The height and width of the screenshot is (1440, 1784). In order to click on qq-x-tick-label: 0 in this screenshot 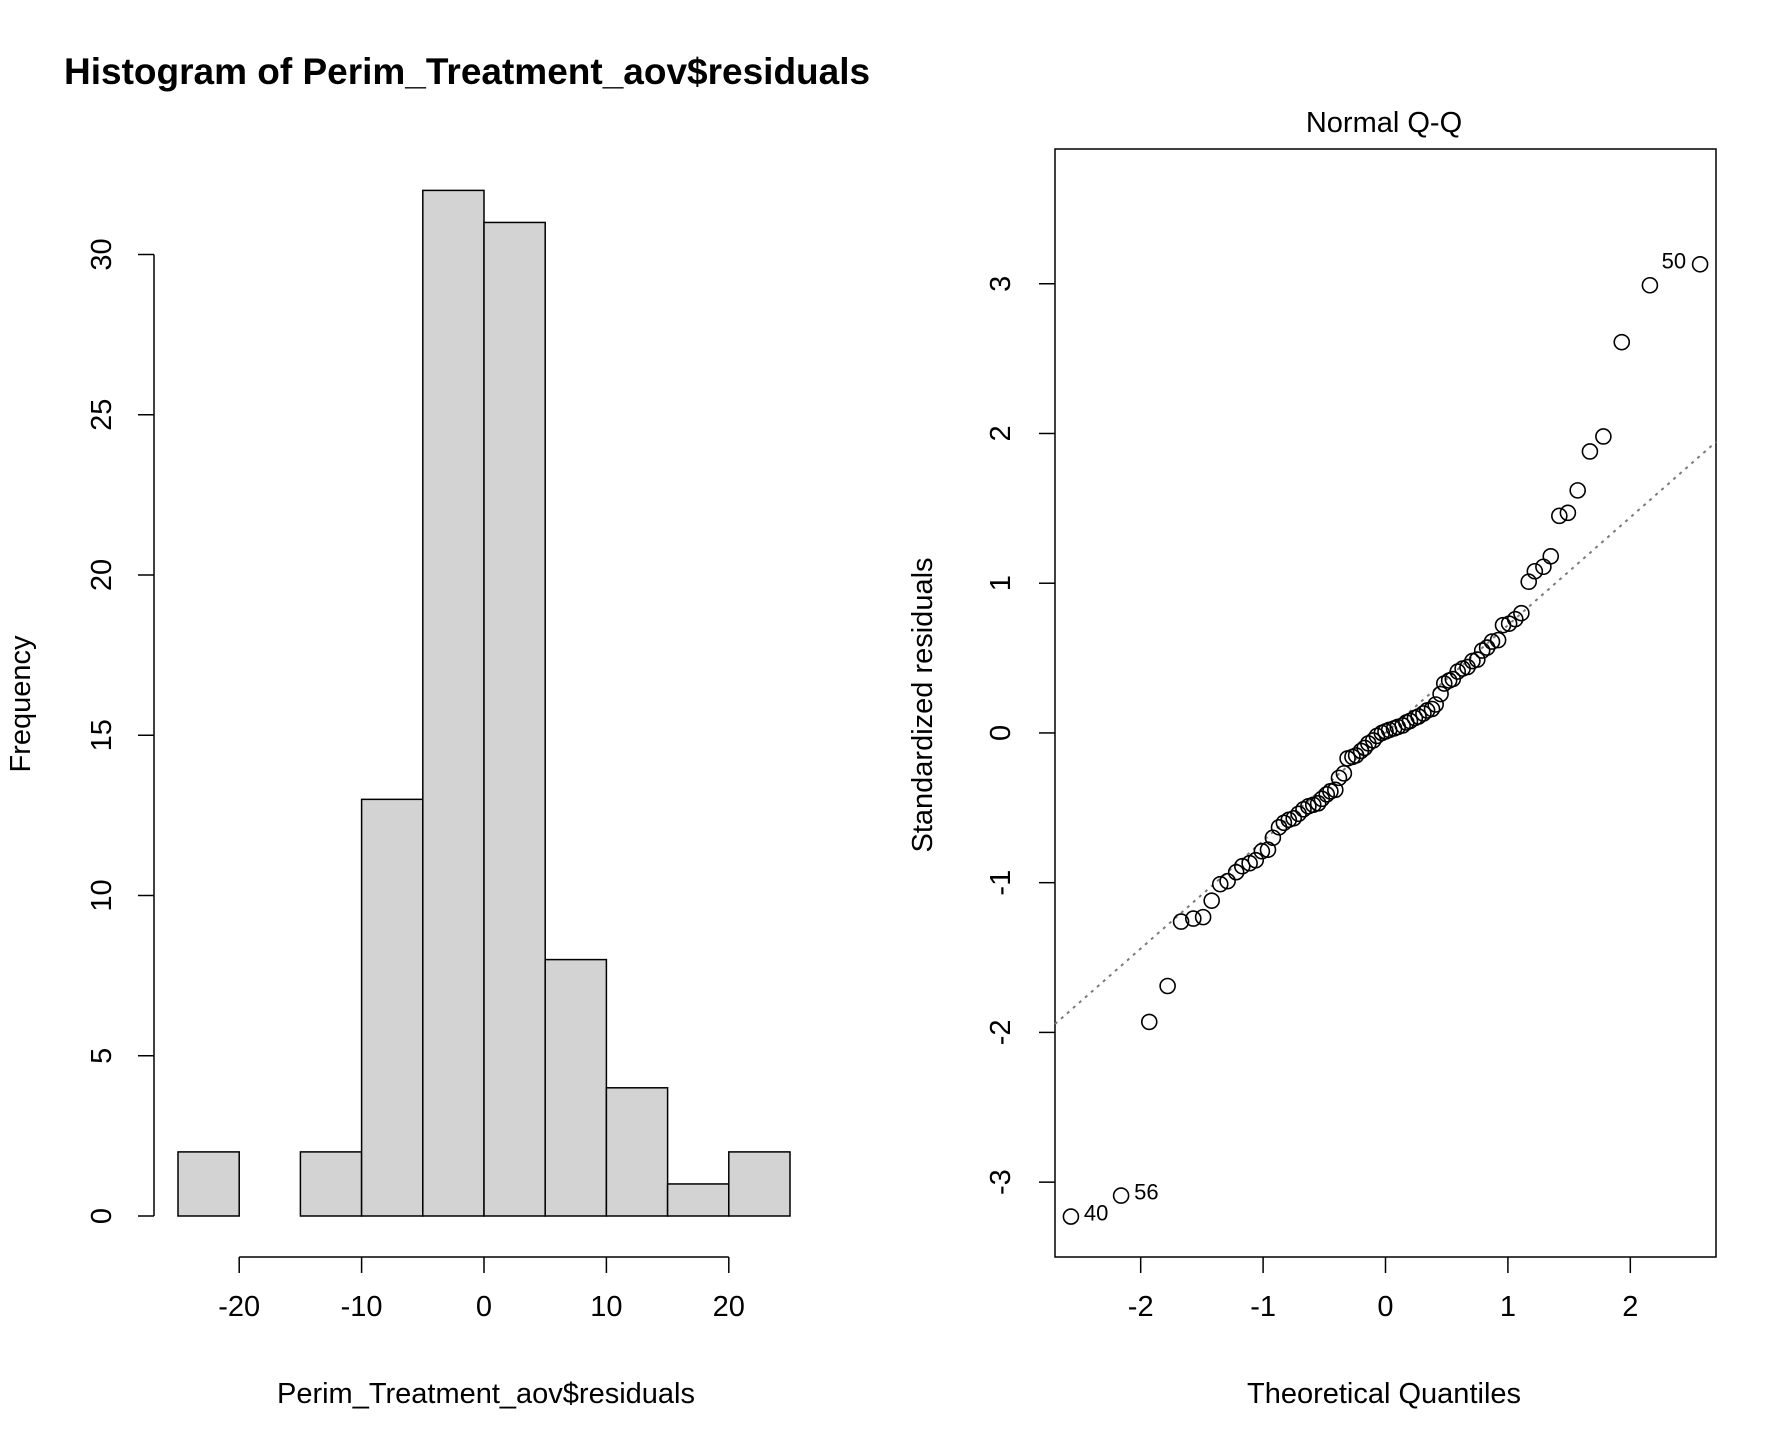, I will do `click(1385, 1307)`.